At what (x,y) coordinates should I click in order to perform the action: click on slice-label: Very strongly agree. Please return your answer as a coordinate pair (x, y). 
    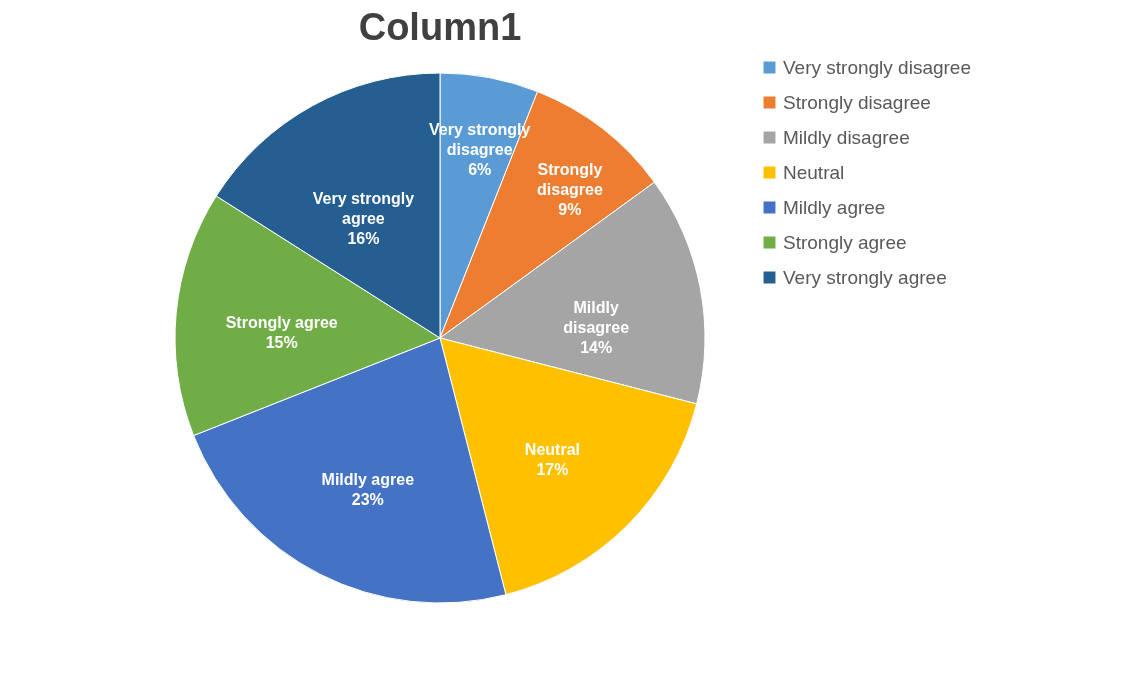
    Looking at the image, I should click on (363, 208).